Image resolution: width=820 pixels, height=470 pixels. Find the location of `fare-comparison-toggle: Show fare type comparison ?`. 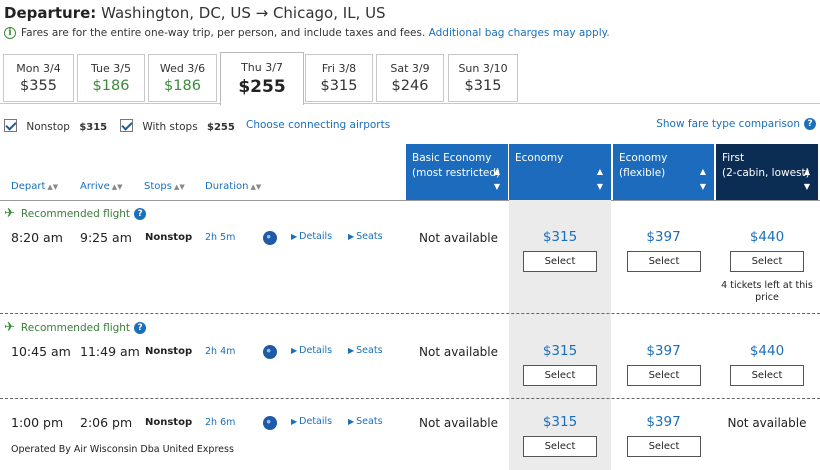

fare-comparison-toggle: Show fare type comparison ? is located at coordinates (736, 124).